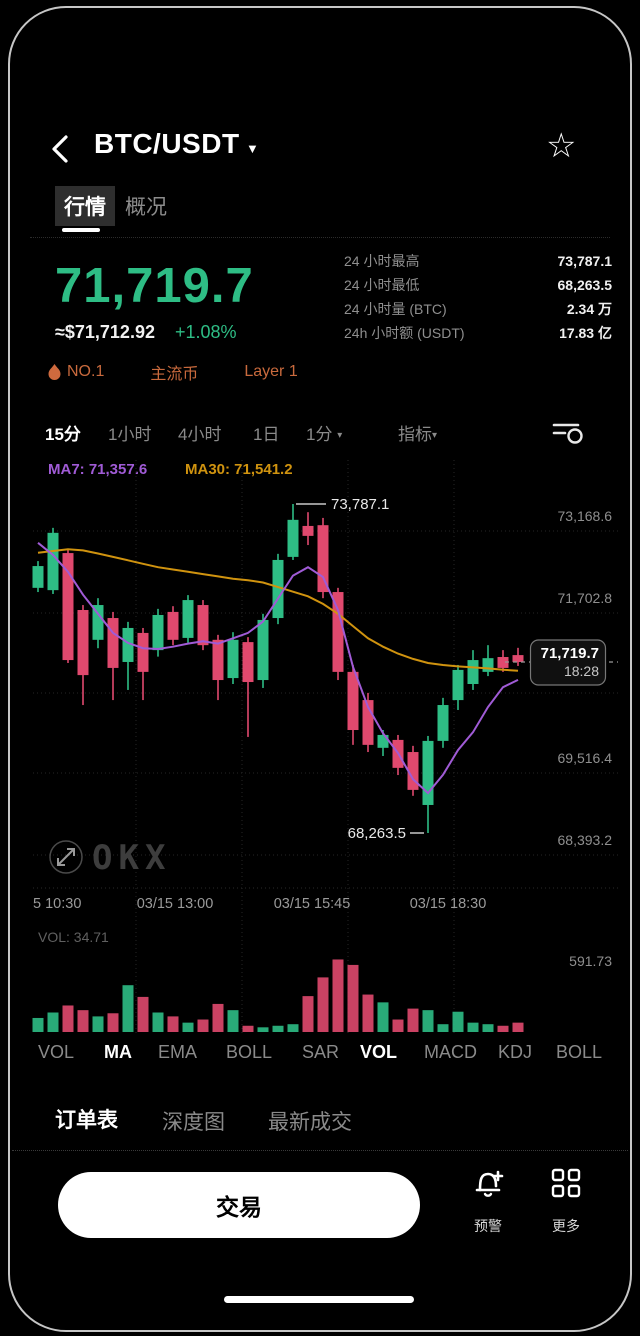 Image resolution: width=640 pixels, height=1336 pixels. I want to click on tf-more-dropdown: 1分 ▾, so click(324, 432).